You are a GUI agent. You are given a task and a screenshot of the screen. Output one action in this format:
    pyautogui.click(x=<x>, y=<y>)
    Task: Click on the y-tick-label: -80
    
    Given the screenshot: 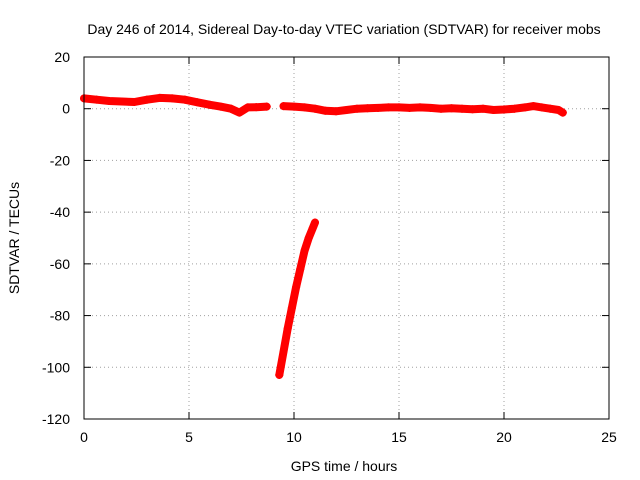 What is the action you would take?
    pyautogui.click(x=60, y=316)
    